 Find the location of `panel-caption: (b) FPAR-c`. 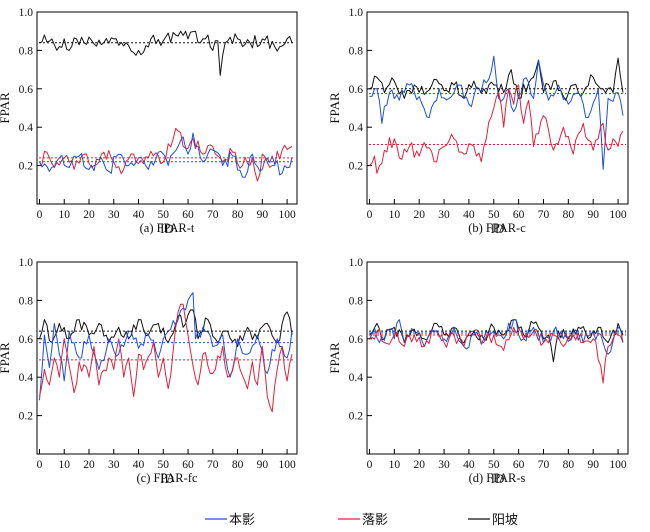

panel-caption: (b) FPAR-c is located at coordinates (497, 228).